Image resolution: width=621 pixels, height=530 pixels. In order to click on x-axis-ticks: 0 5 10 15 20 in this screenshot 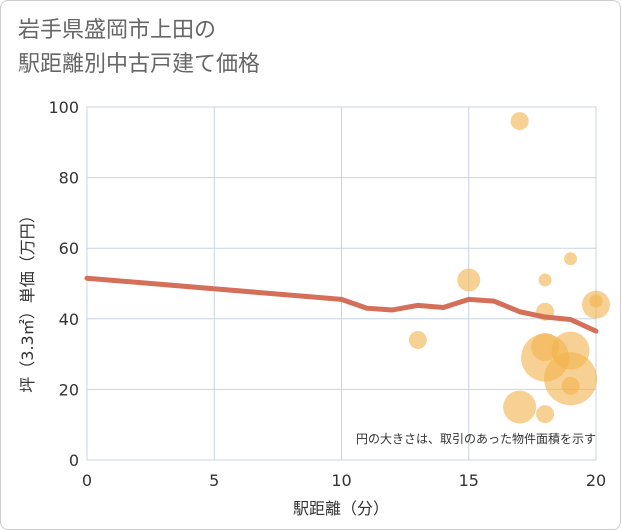, I will do `click(344, 480)`.